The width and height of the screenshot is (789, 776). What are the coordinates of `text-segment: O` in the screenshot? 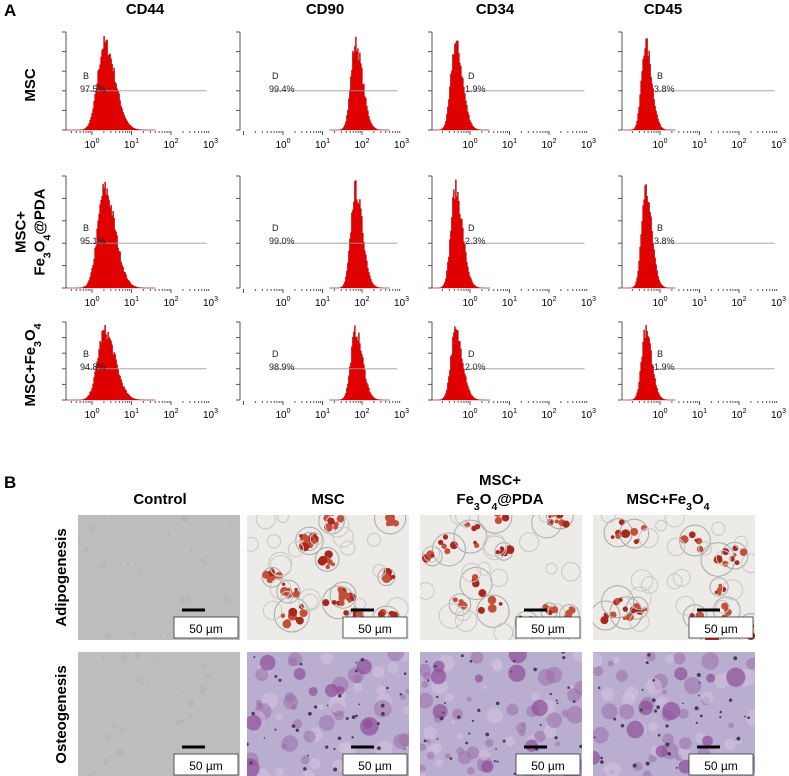 It's located at (40, 246).